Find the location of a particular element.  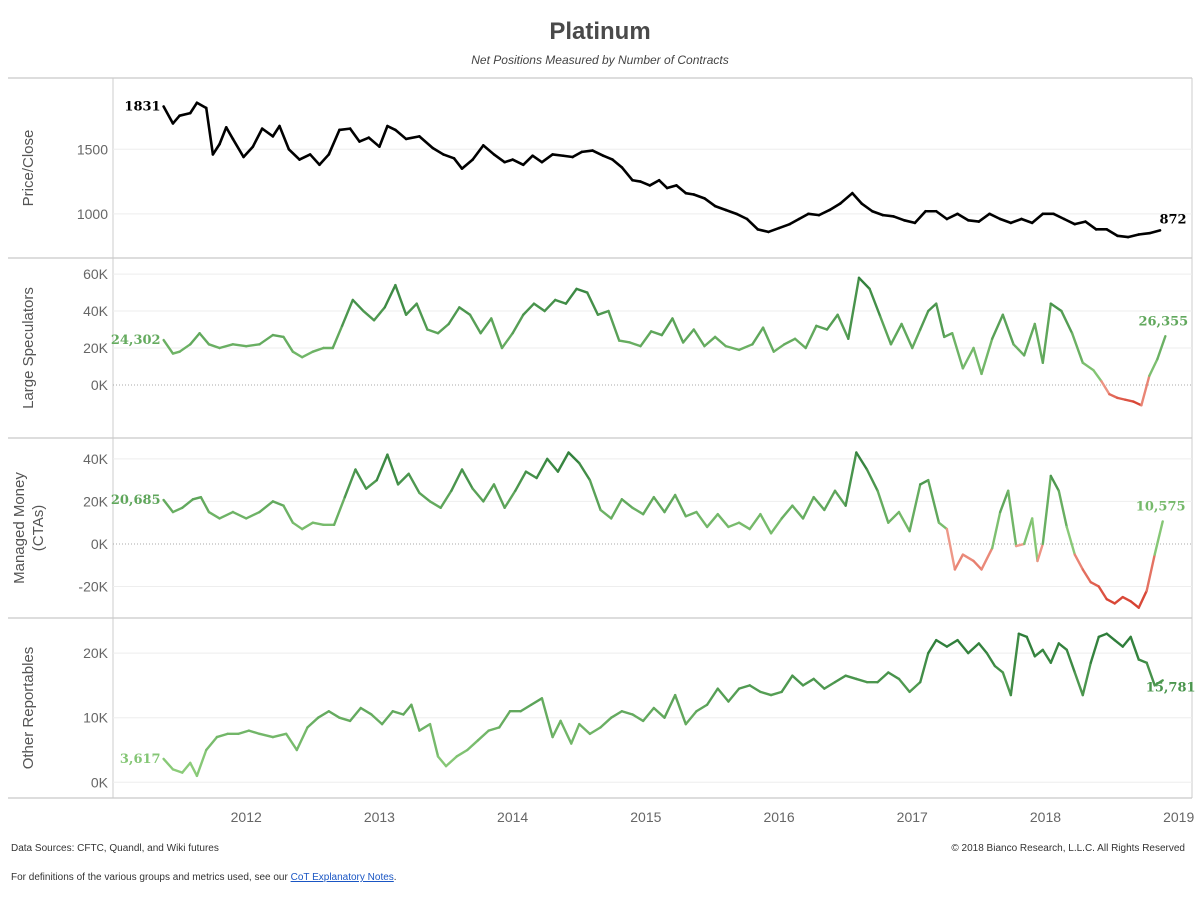

y-tick-label: 60K is located at coordinates (96, 274).